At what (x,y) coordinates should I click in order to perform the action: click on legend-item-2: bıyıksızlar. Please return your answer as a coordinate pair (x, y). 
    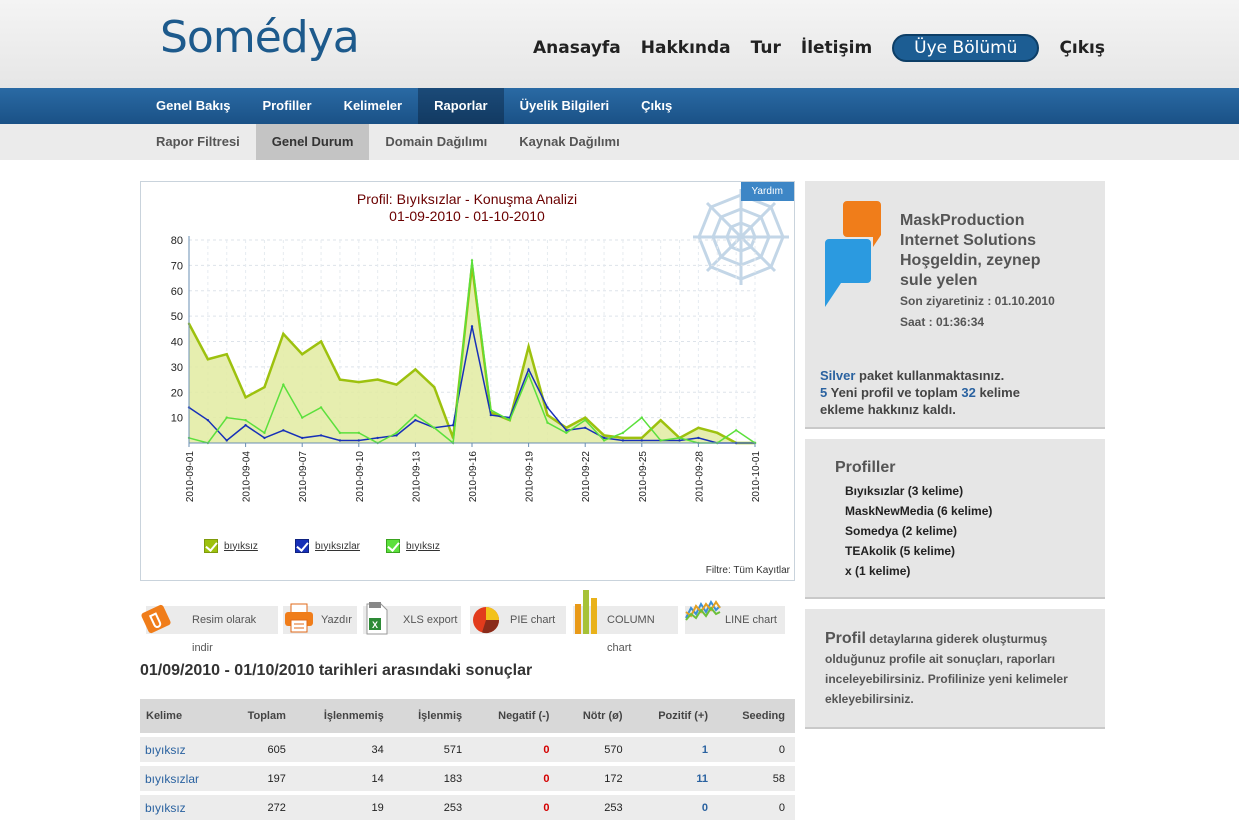
    Looking at the image, I should click on (327, 546).